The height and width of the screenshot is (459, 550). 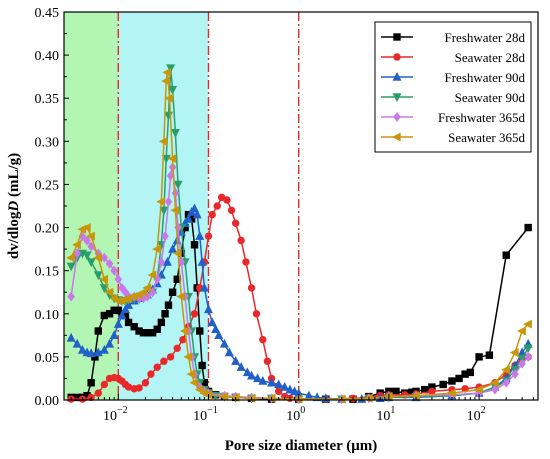 I want to click on legend-label: Freshwater 90d, so click(x=484, y=77).